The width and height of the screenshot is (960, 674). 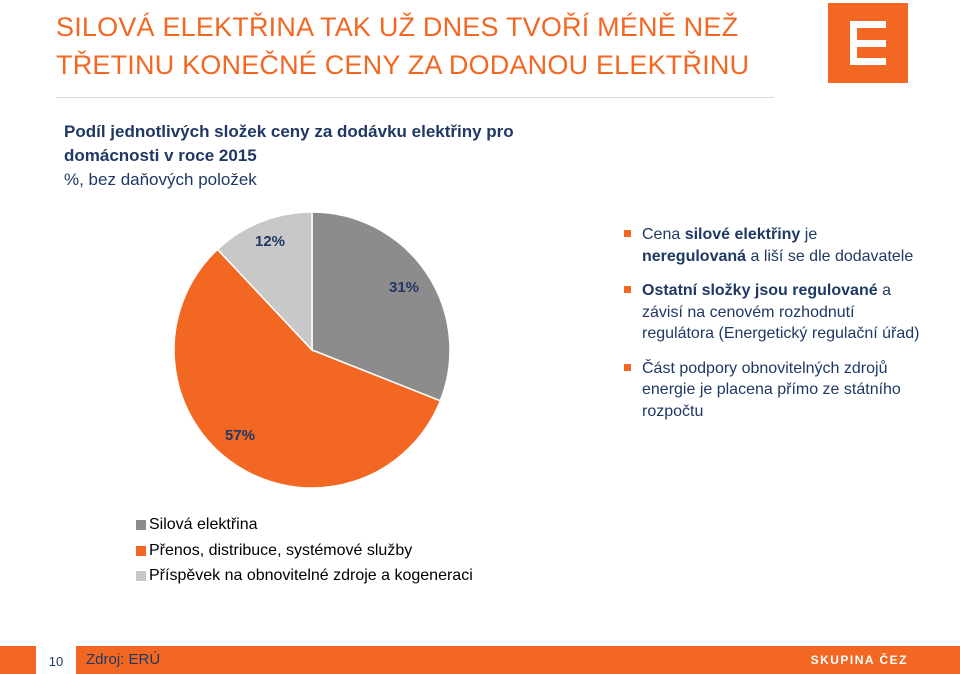 I want to click on bullet-text: Cena, so click(x=663, y=234).